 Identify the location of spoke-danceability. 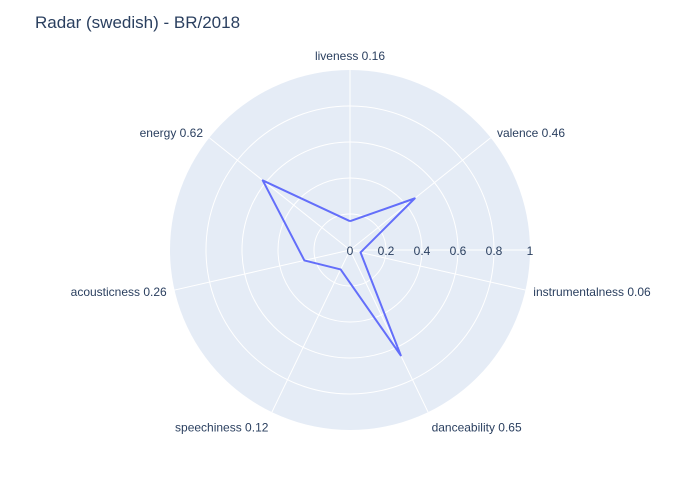
(389, 331).